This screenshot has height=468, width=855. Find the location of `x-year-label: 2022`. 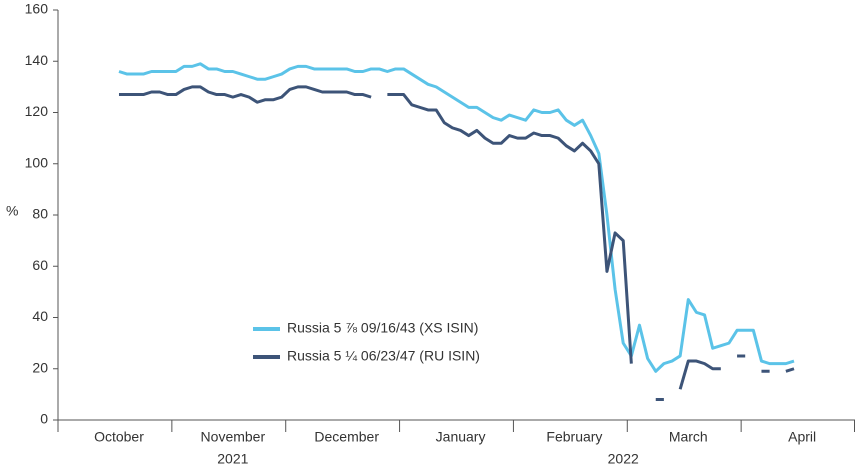

x-year-label: 2022 is located at coordinates (623, 459).